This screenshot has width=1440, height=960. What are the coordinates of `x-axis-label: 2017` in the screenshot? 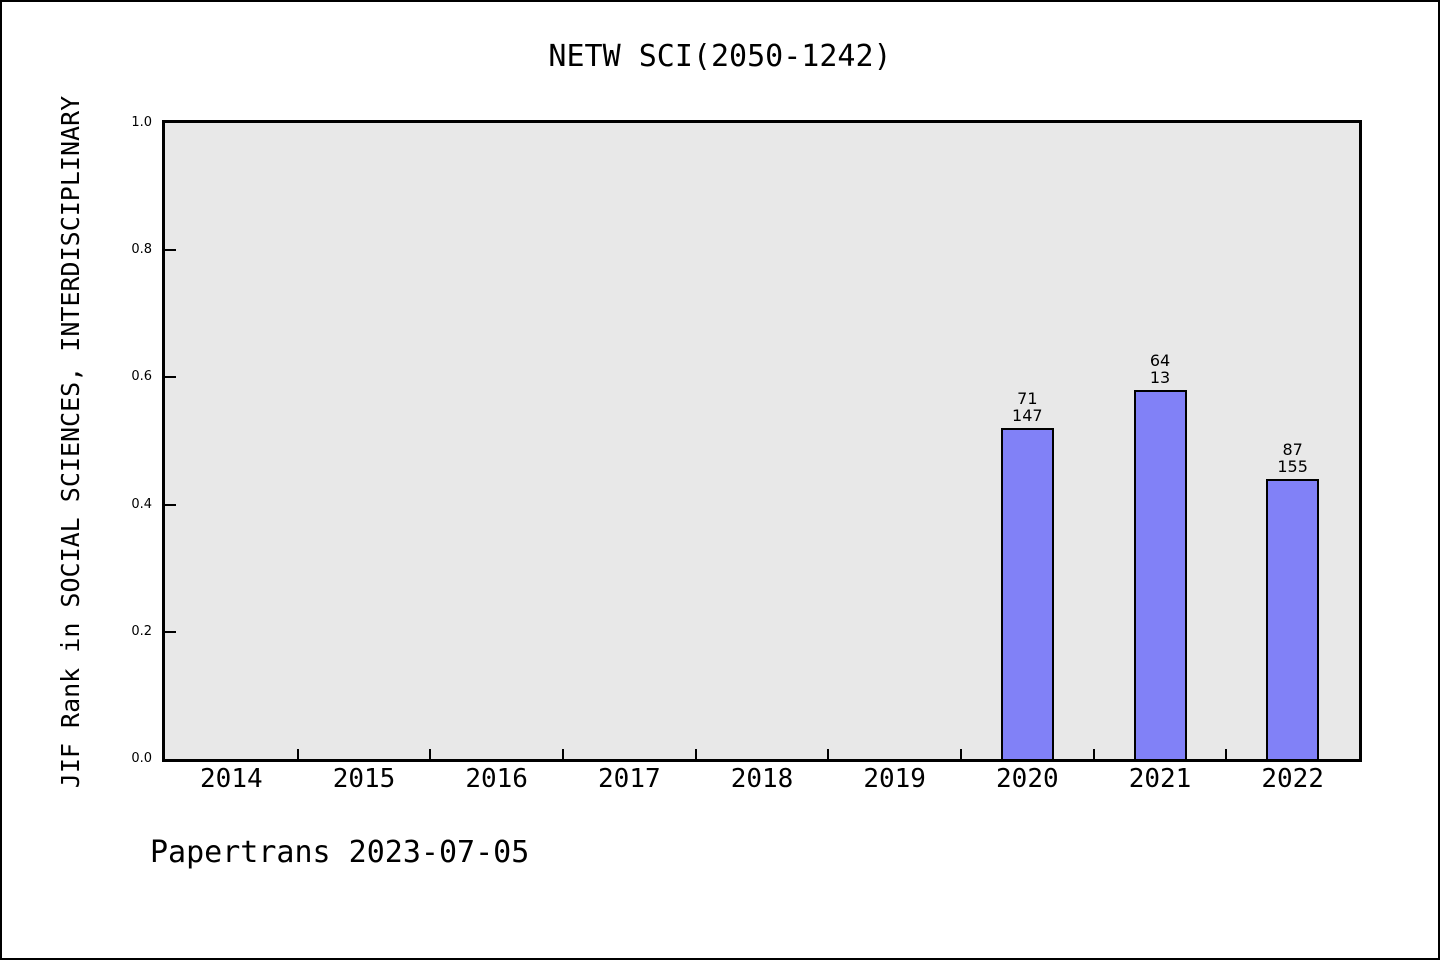 It's located at (629, 779).